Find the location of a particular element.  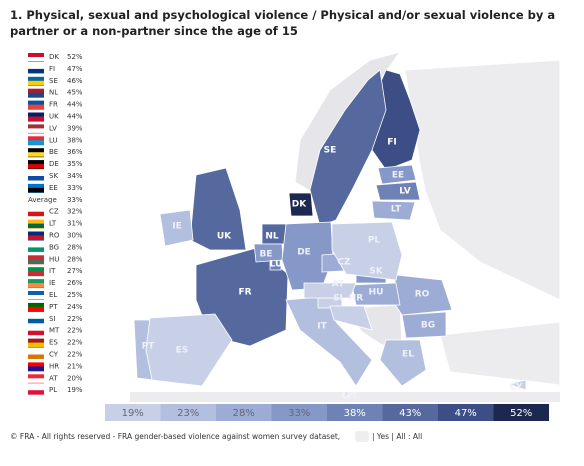

country-label: FR is located at coordinates (244, 293).